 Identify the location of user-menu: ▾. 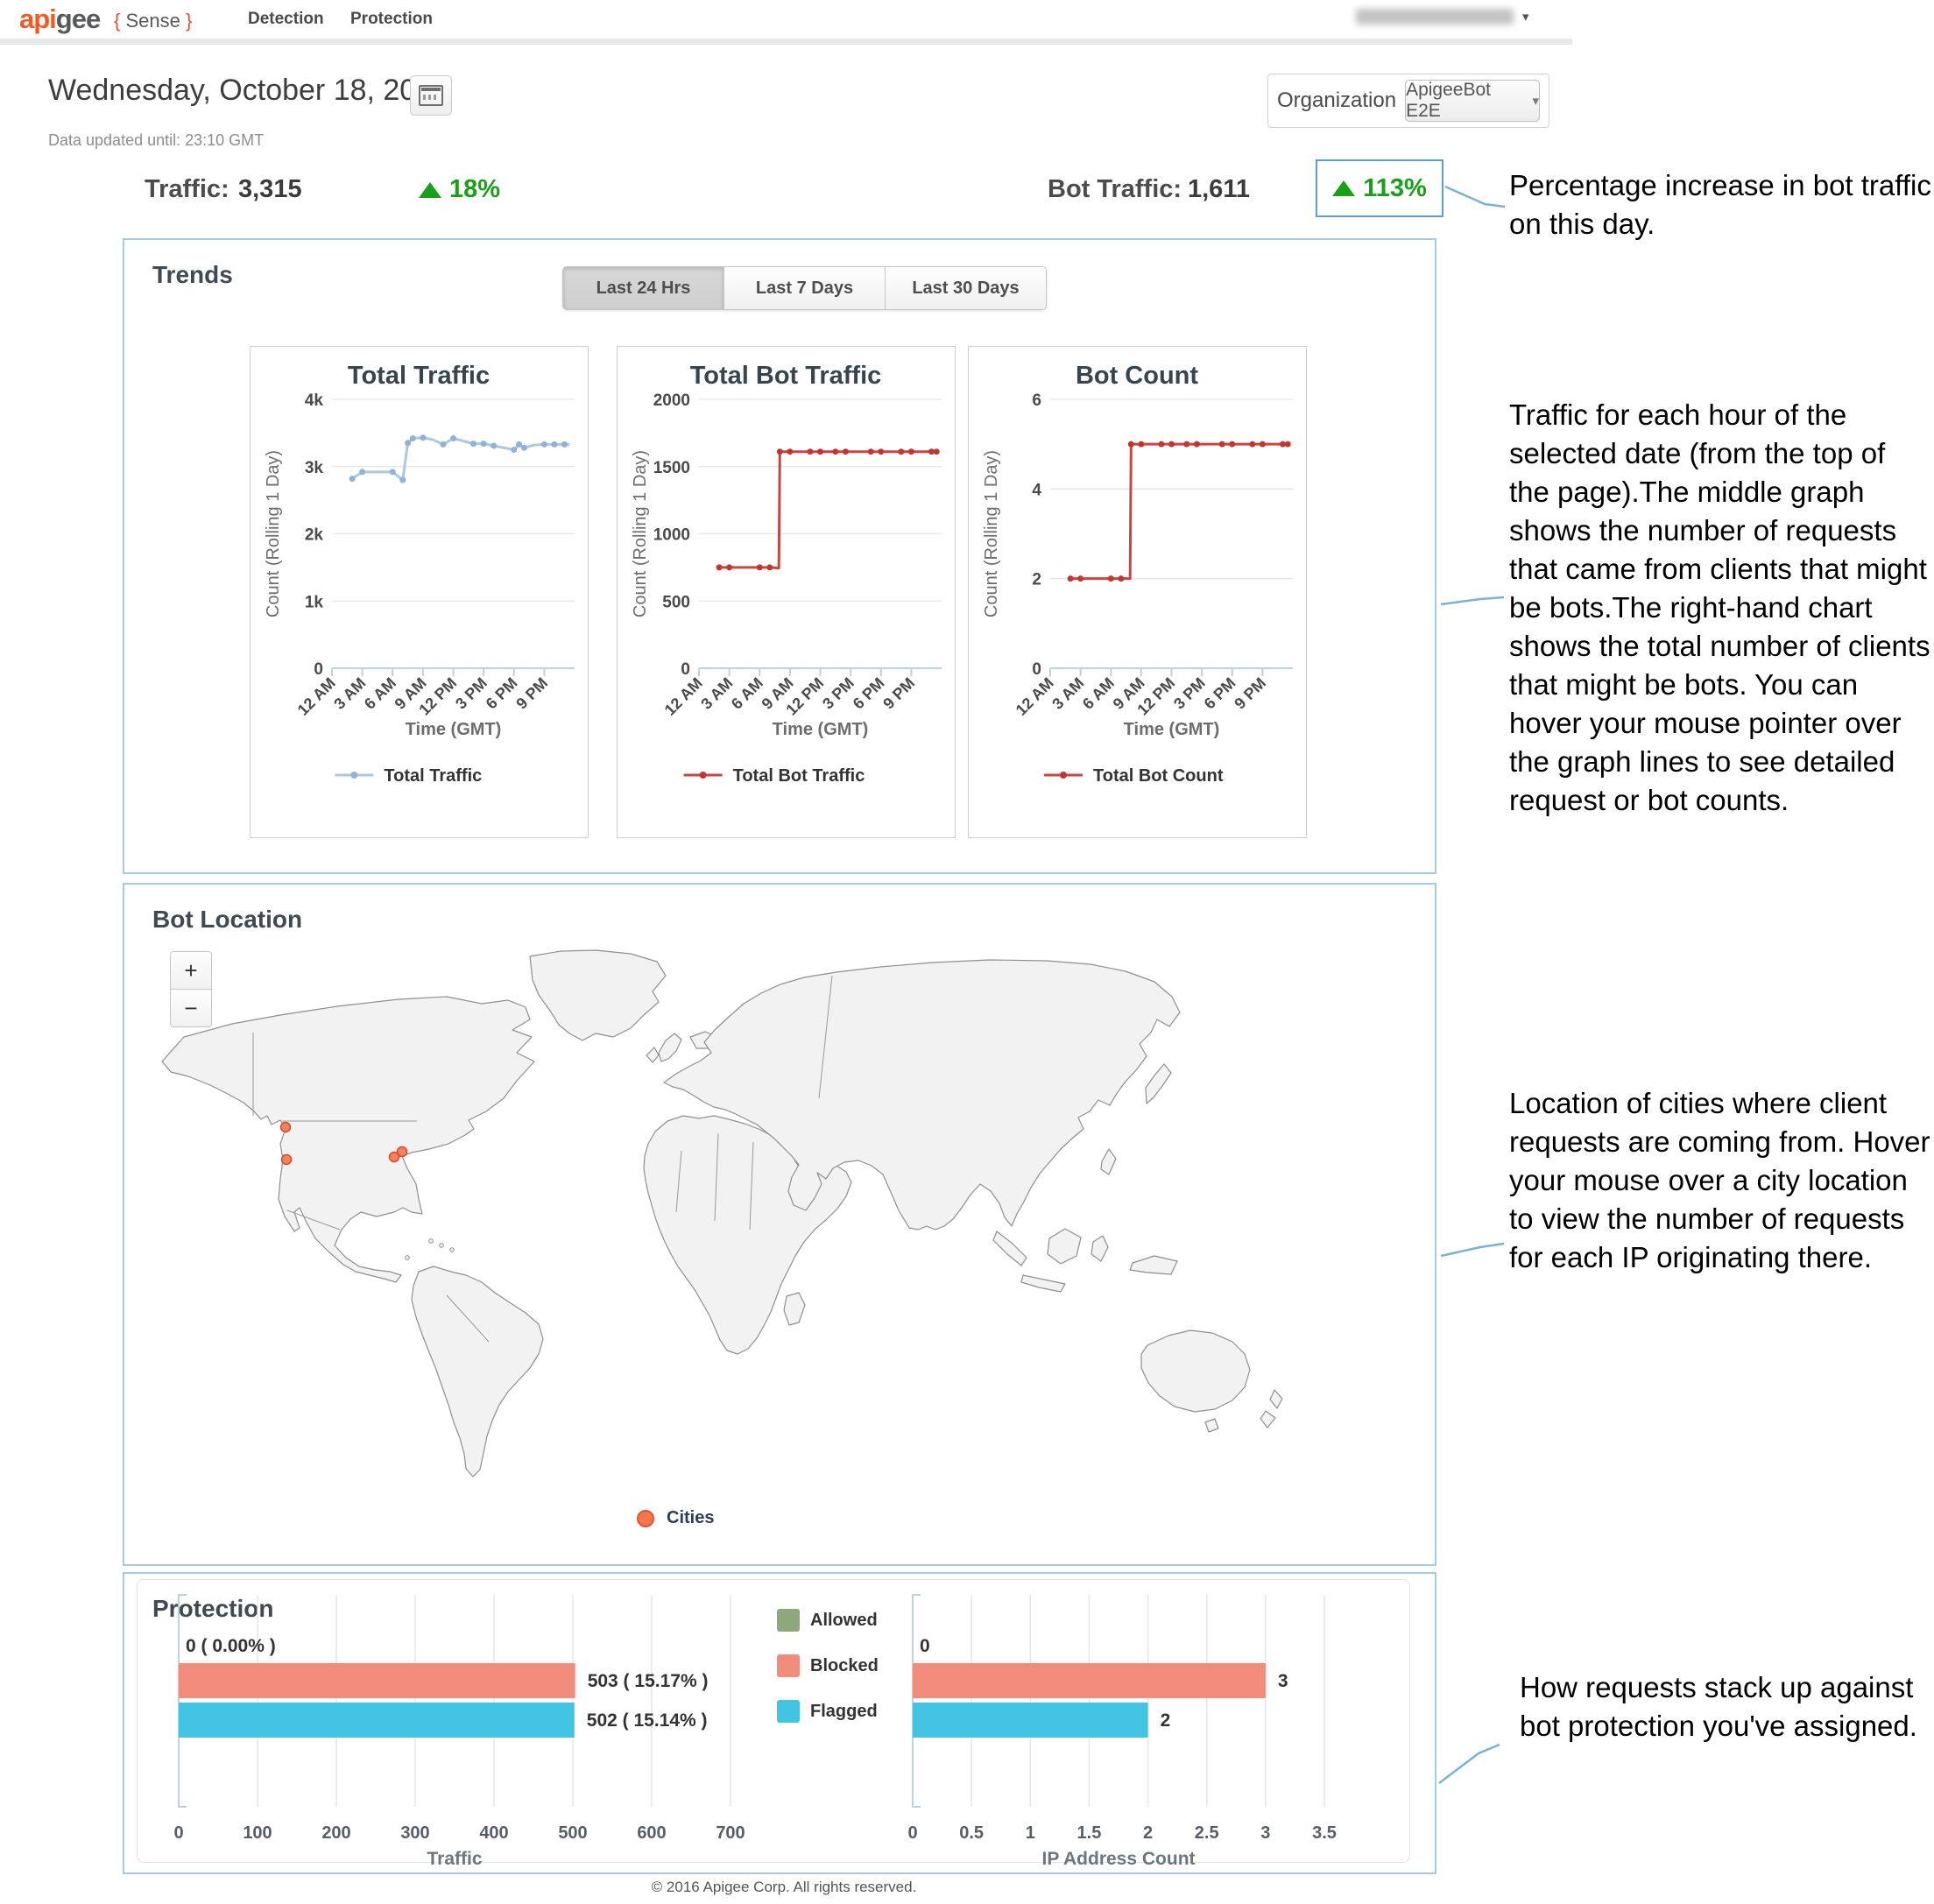
(1442, 17).